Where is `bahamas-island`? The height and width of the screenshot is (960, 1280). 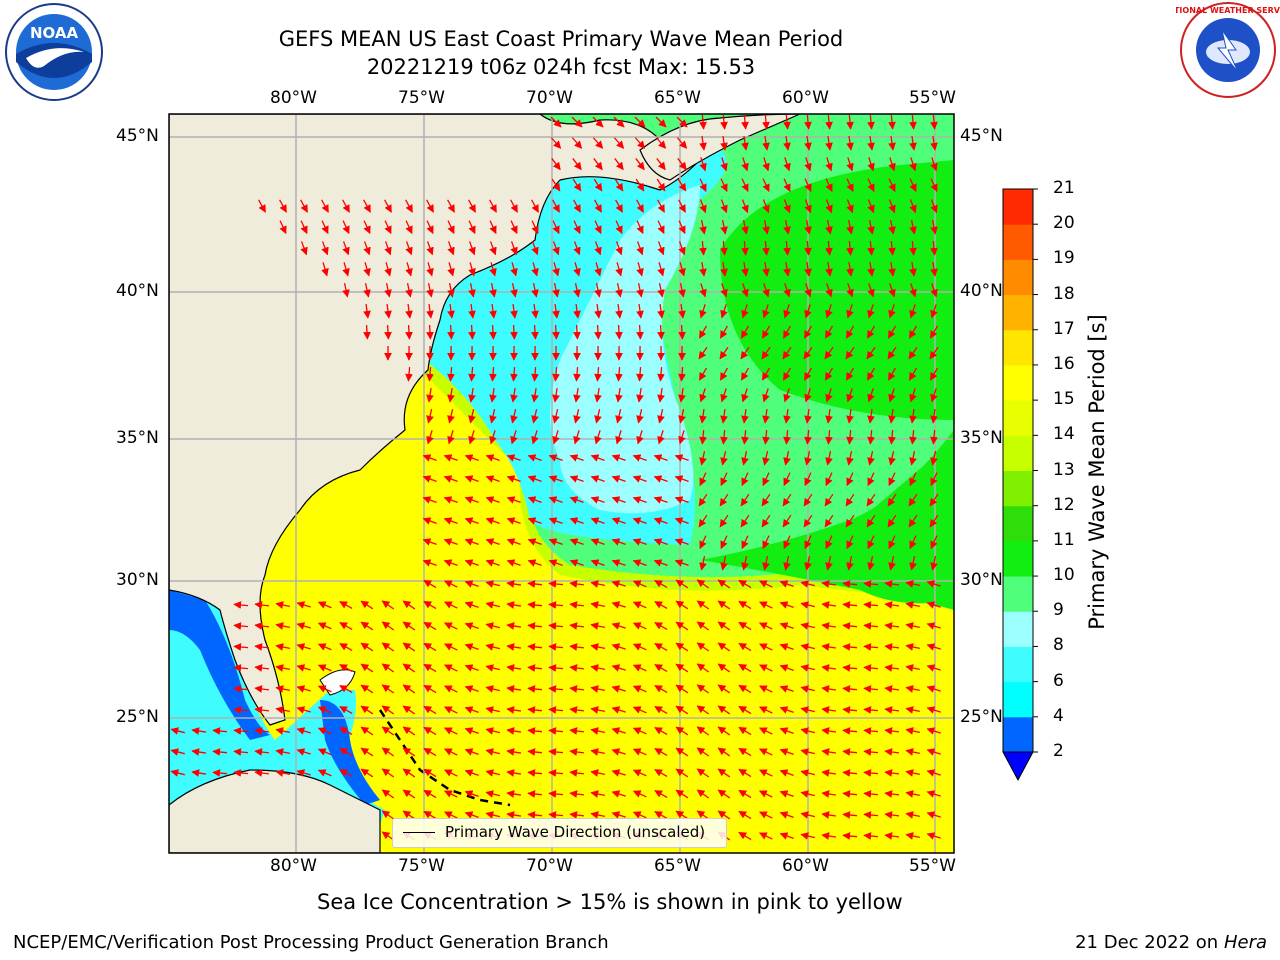 bahamas-island is located at coordinates (337, 682).